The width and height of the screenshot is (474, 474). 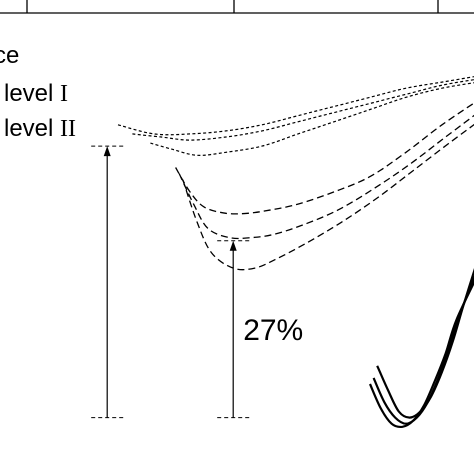 I want to click on annotation-1-label: 27%, so click(x=273, y=330).